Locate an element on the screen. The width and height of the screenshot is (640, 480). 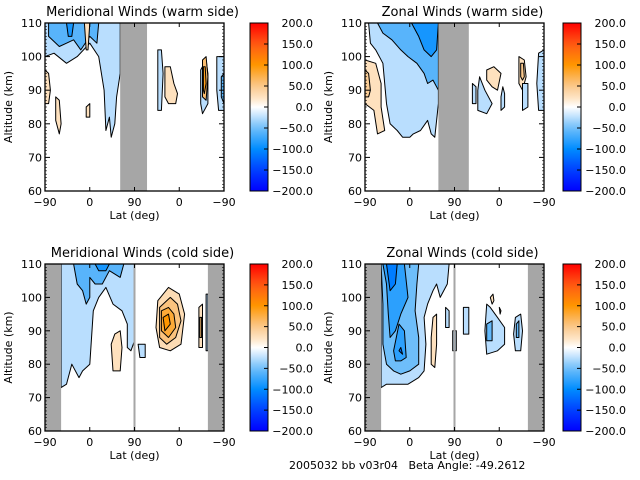
chart-title: Zonal Winds (warm side) is located at coordinates (463, 12).